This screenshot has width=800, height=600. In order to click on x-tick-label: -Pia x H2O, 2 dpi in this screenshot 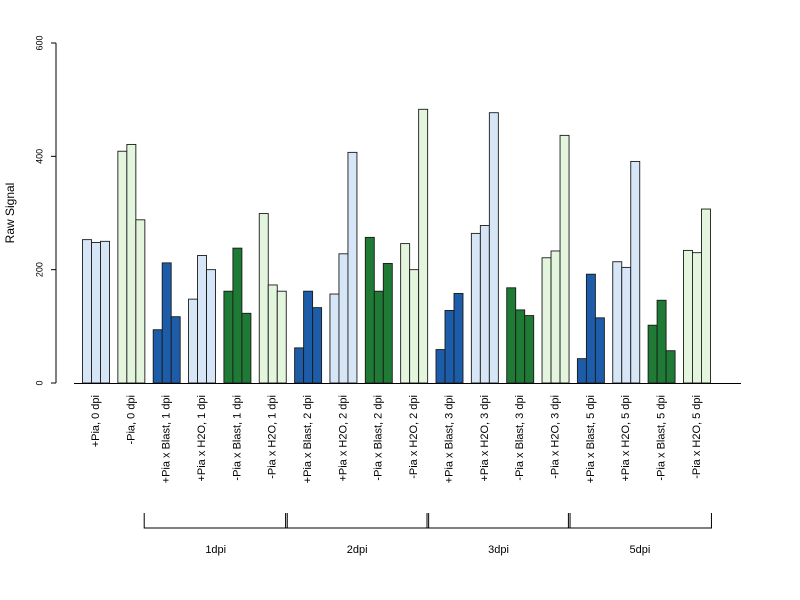, I will do `click(414, 437)`.